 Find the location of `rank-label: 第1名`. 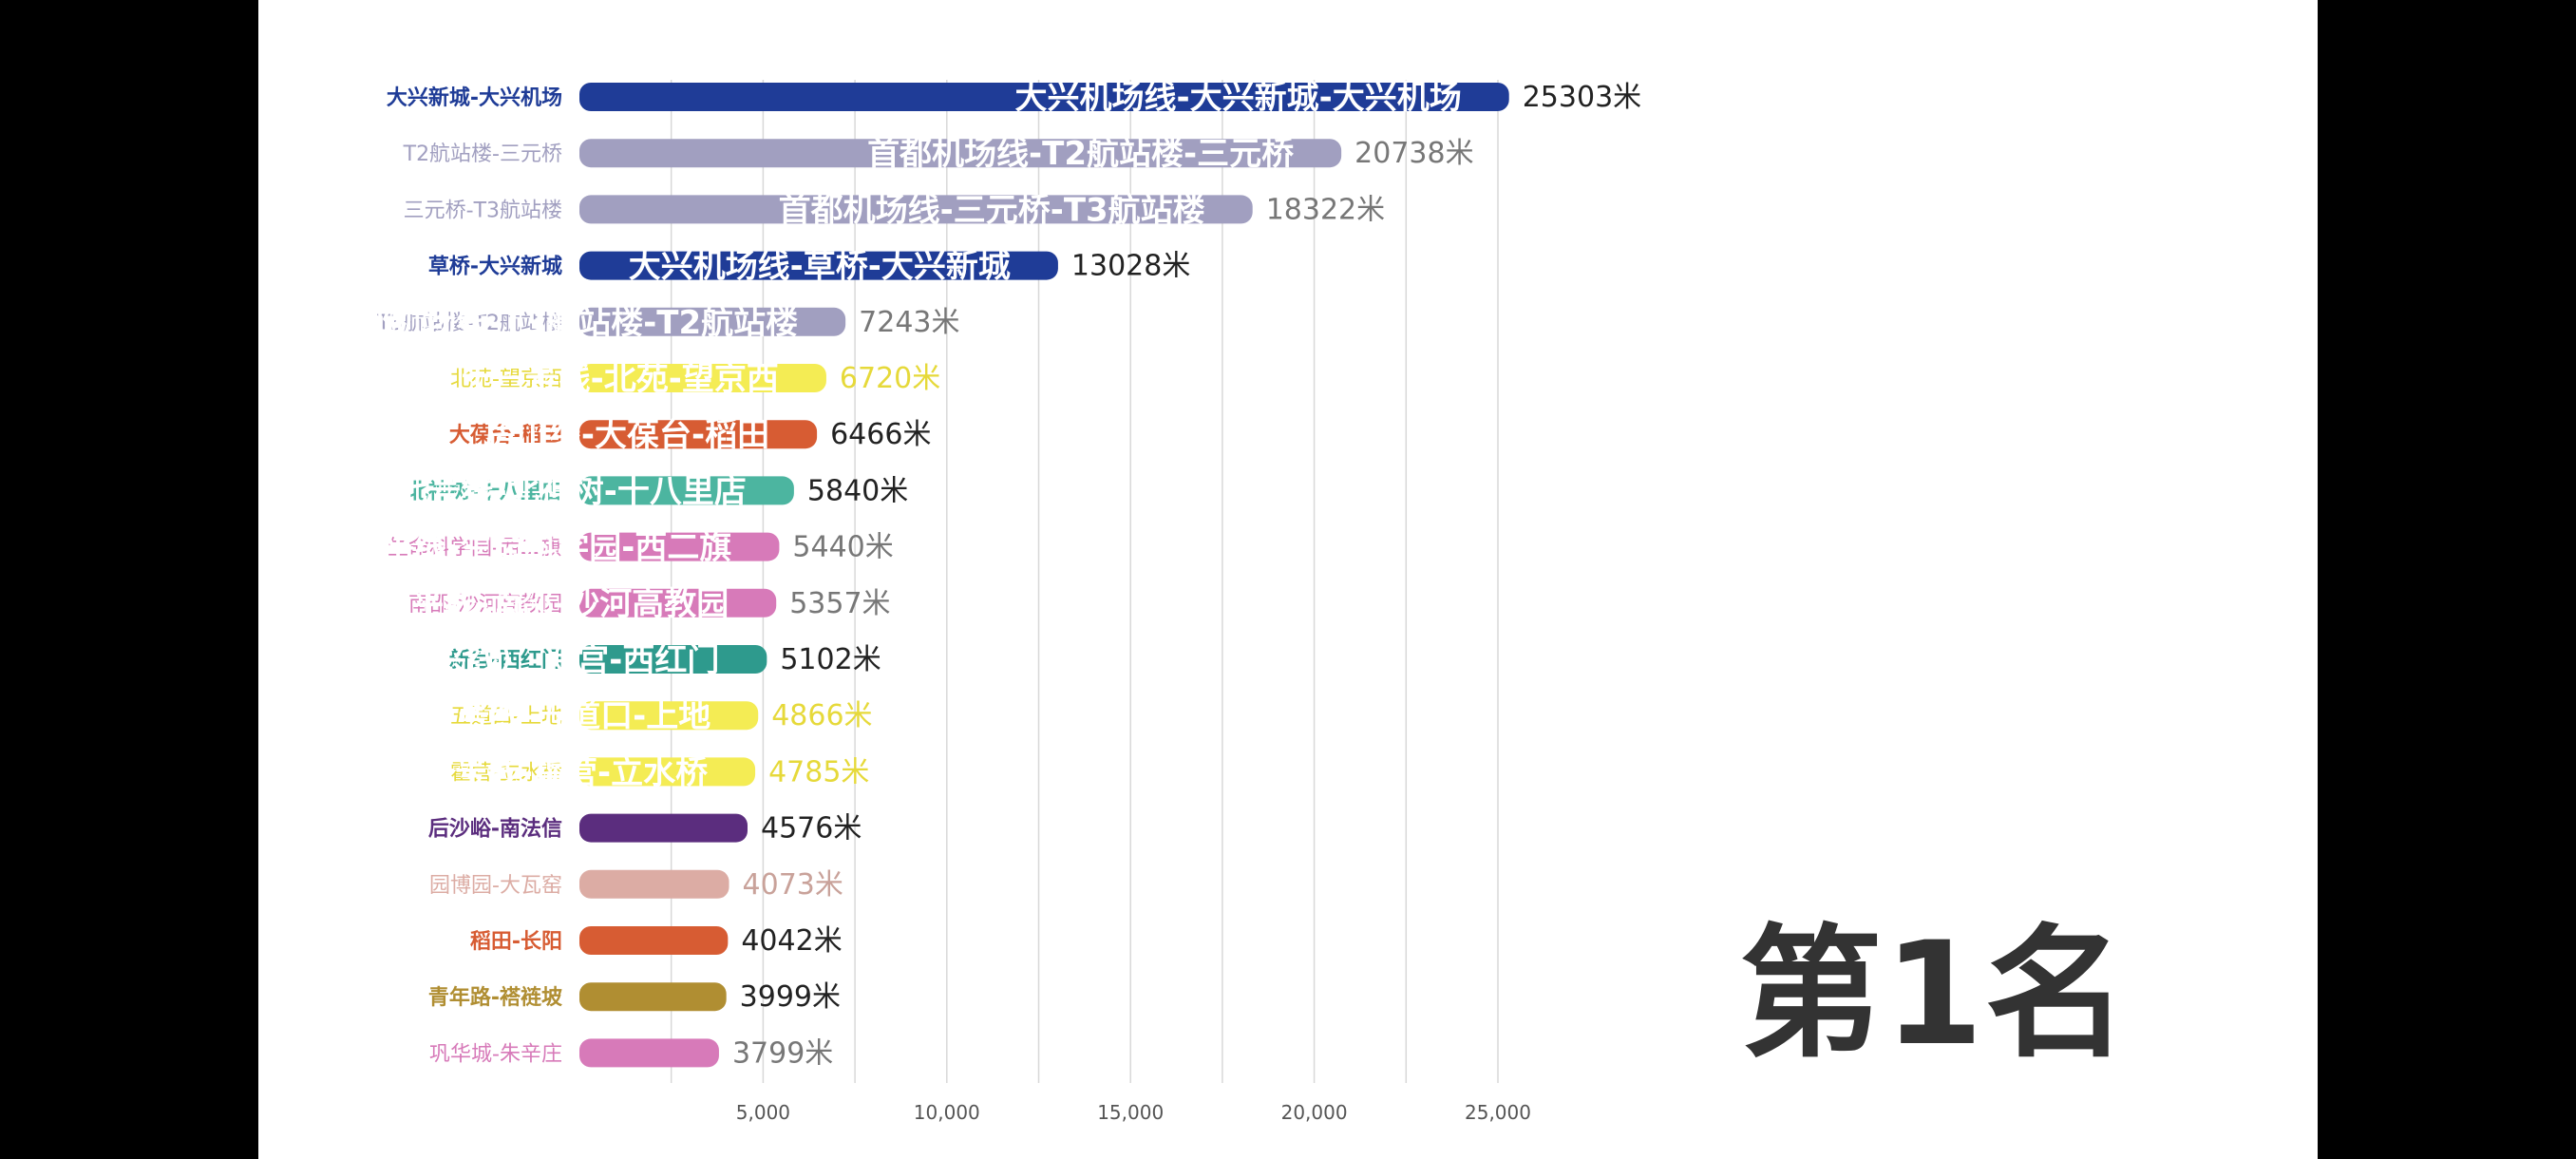

rank-label: 第1名 is located at coordinates (1934, 994).